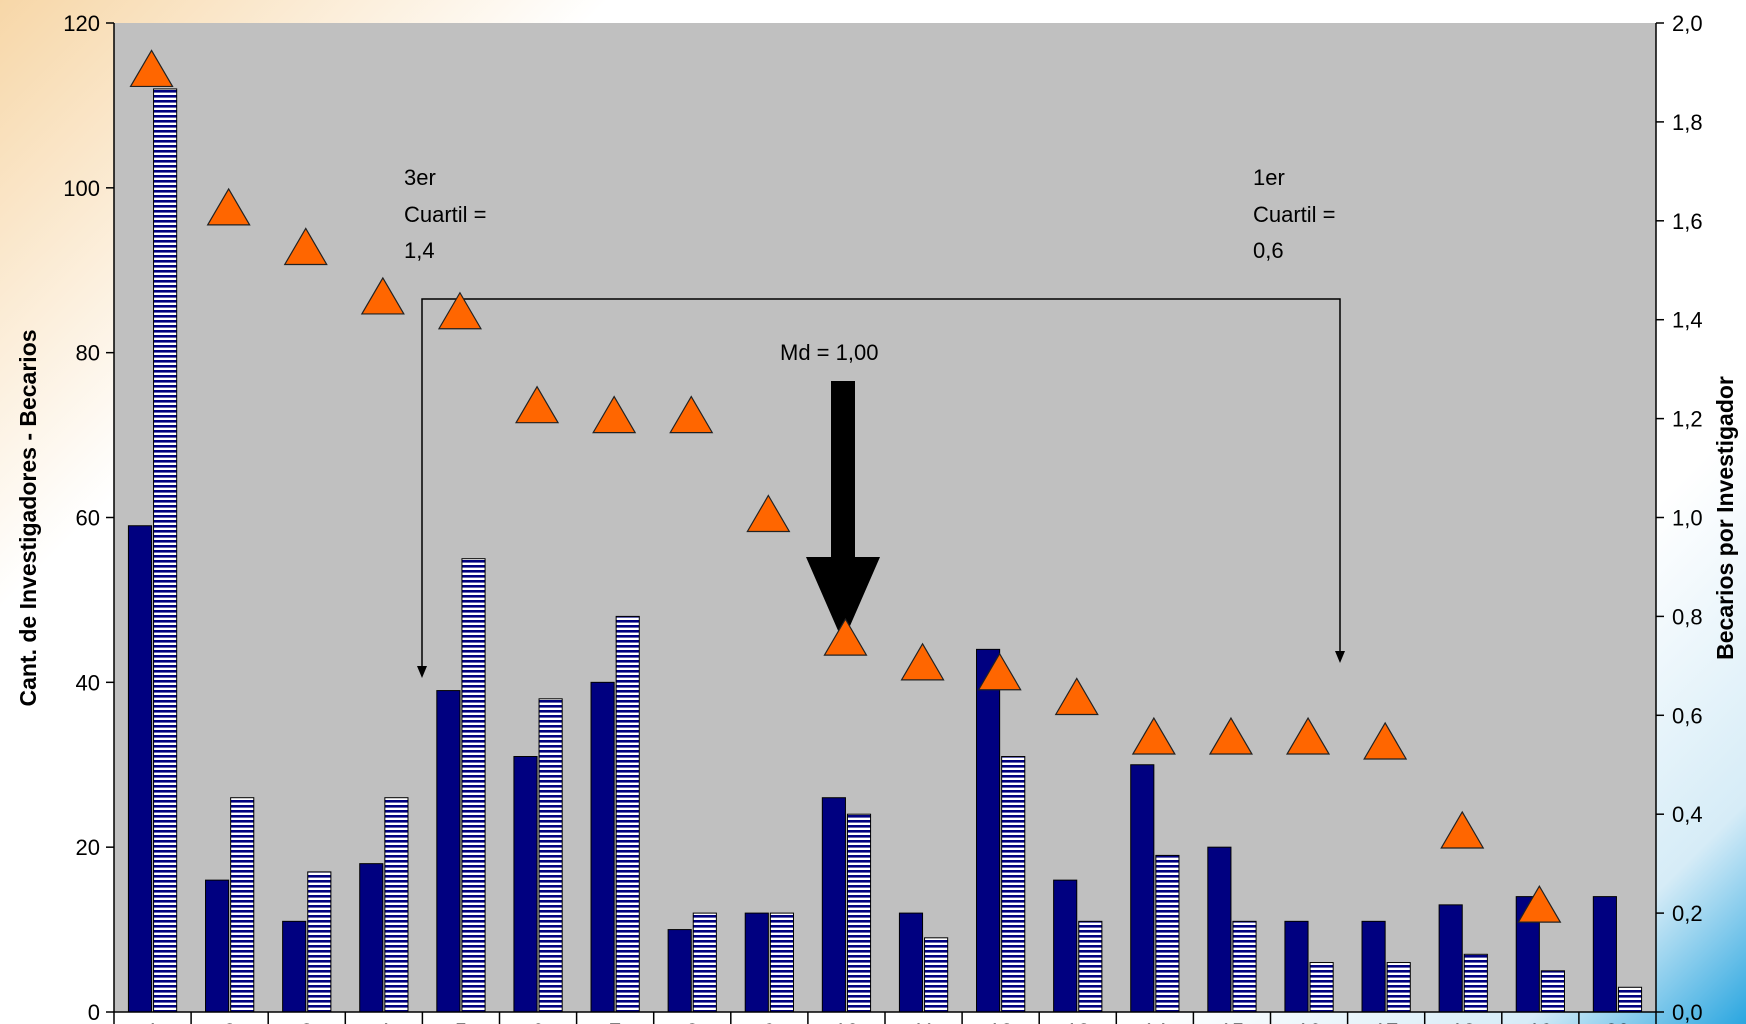  I want to click on left-axis-title: Cant. de Investigadores - Becarios, so click(28, 517).